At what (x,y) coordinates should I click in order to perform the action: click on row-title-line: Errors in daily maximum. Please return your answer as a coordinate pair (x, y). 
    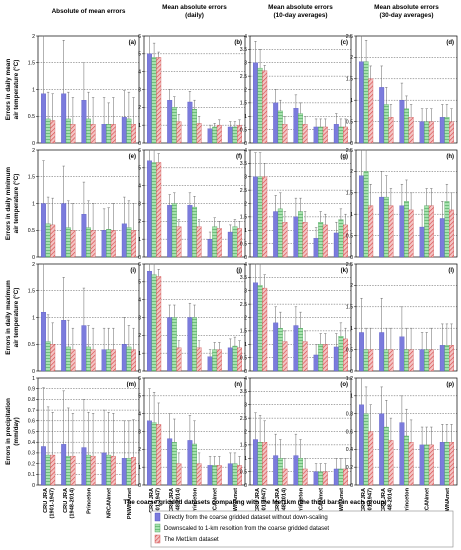
    Looking at the image, I should click on (8, 317).